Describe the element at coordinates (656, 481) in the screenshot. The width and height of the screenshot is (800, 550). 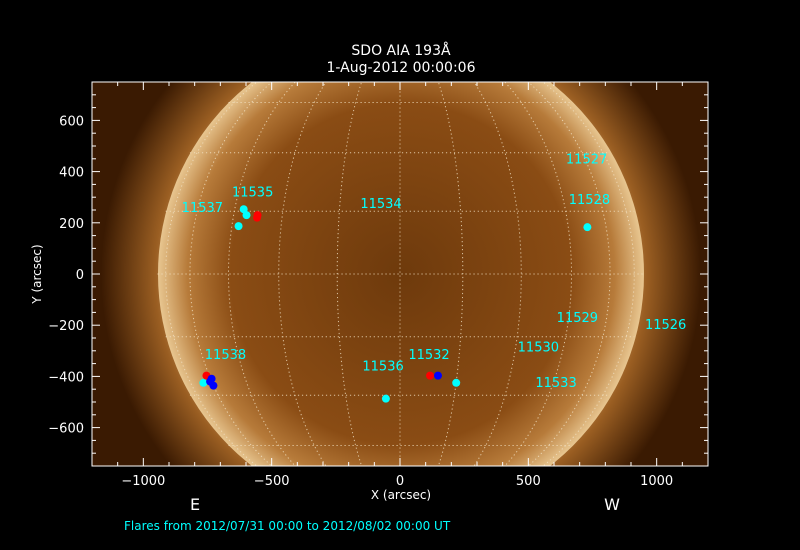
I see `x-tick-label: 1000` at that location.